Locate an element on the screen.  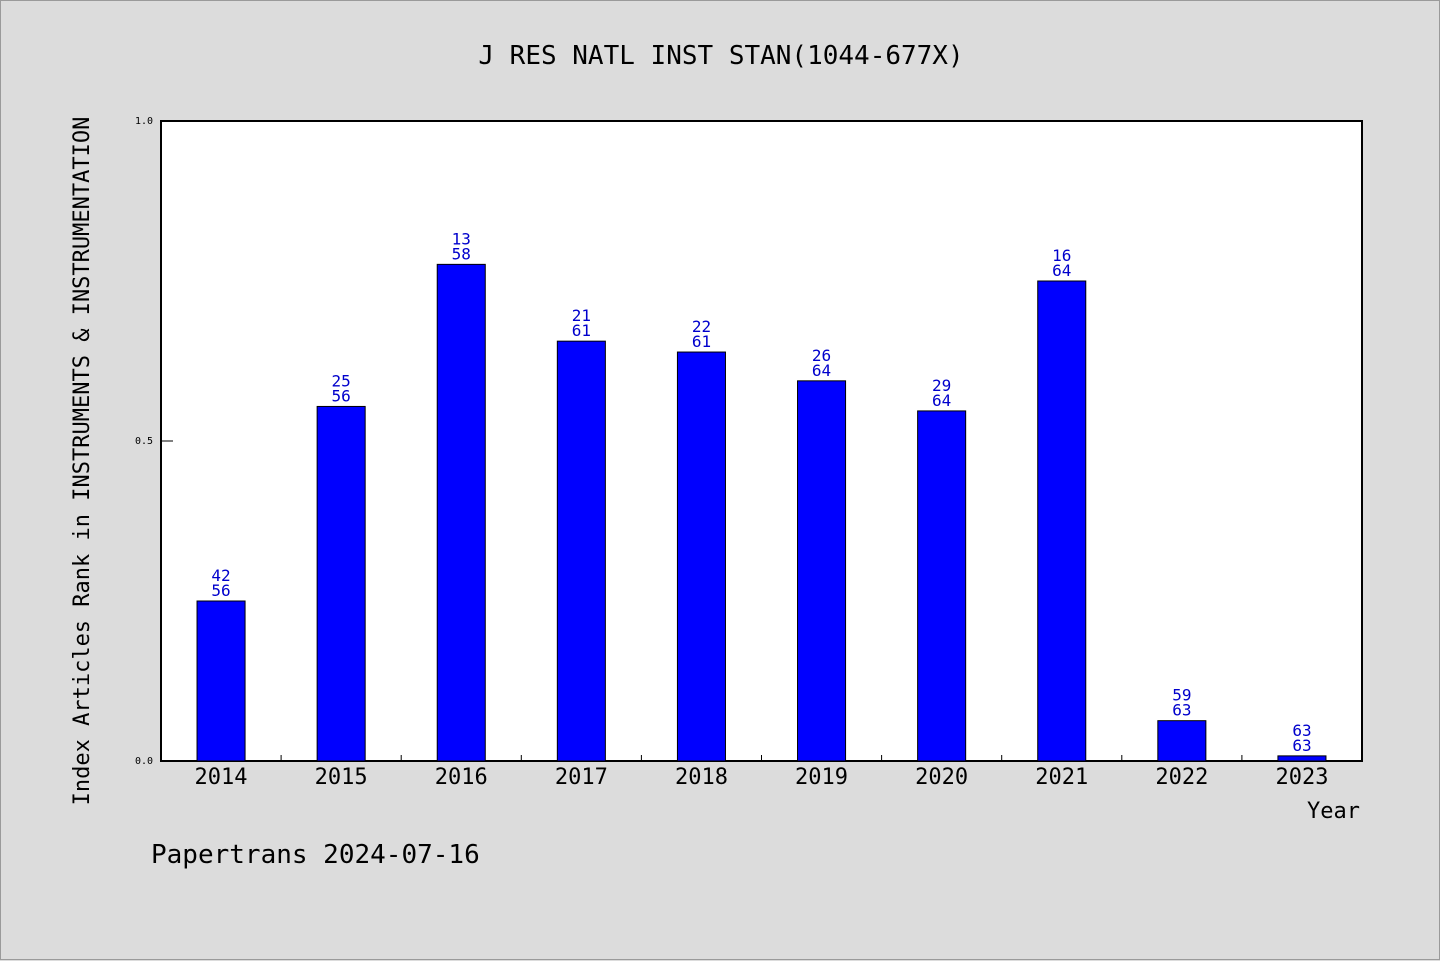
chart-title: J RES NATL INST STAN(1044-677X) is located at coordinates (720, 56).